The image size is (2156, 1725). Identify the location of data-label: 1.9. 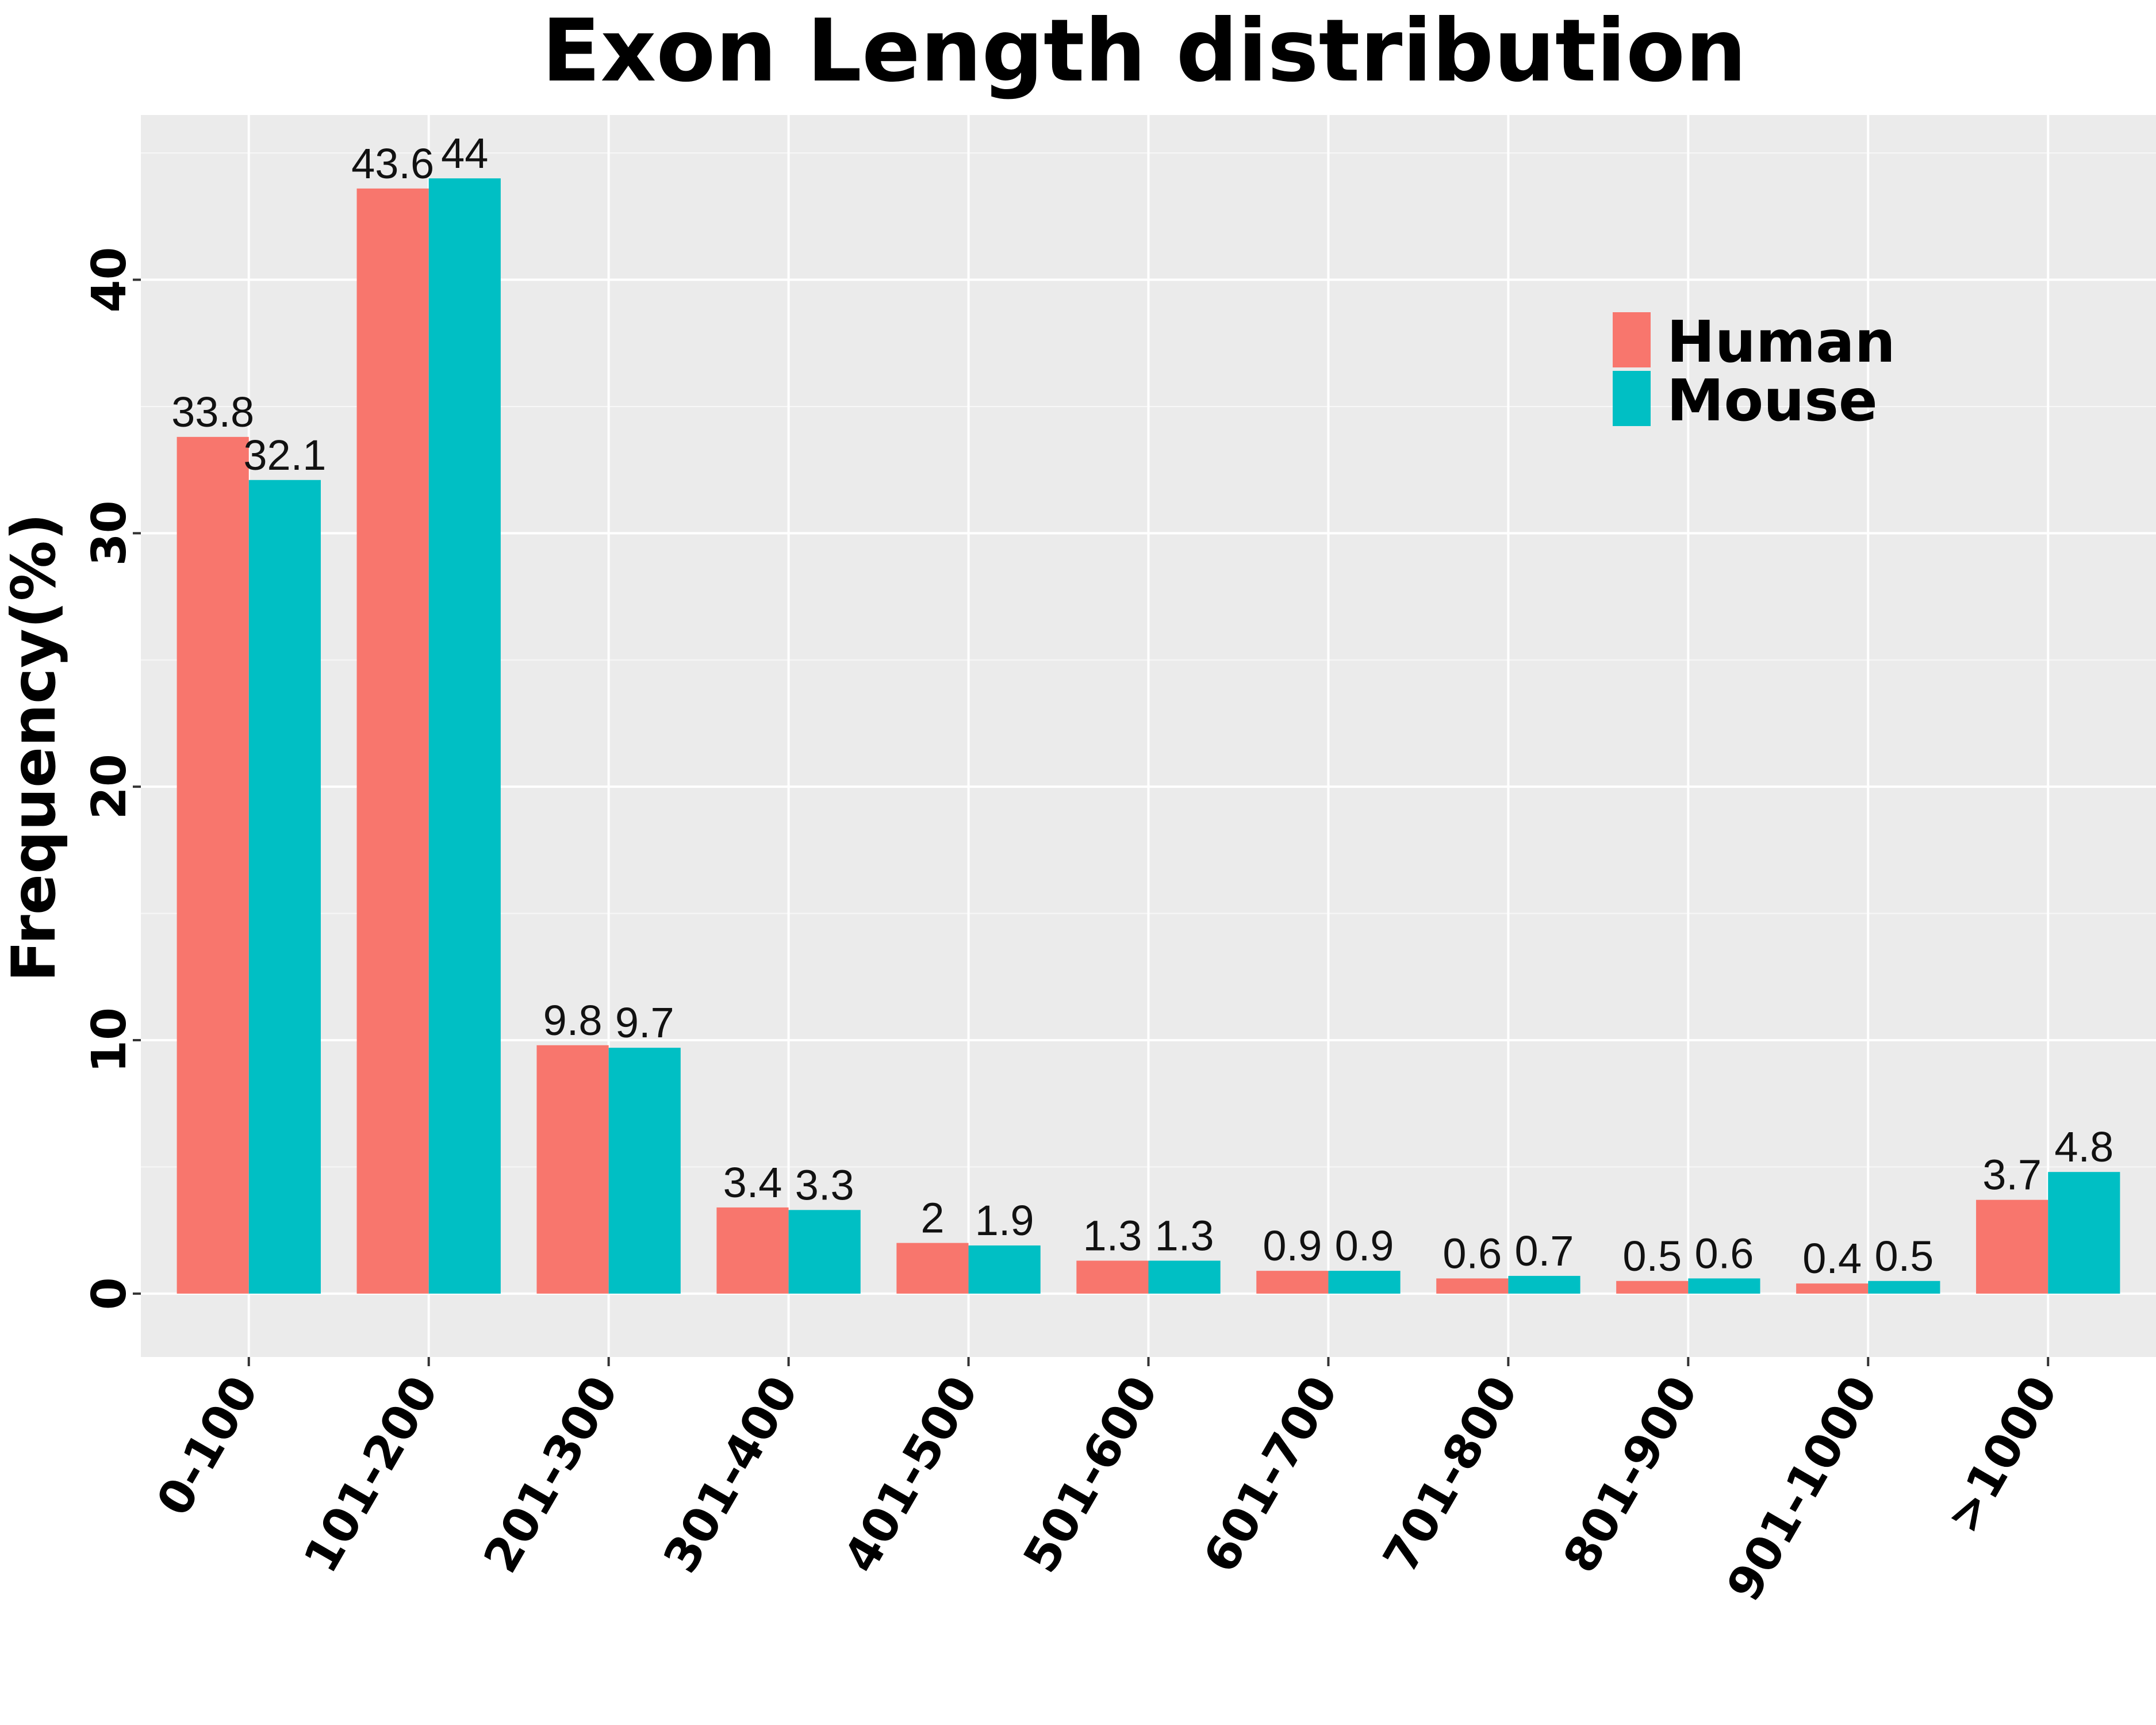
(1004, 1220).